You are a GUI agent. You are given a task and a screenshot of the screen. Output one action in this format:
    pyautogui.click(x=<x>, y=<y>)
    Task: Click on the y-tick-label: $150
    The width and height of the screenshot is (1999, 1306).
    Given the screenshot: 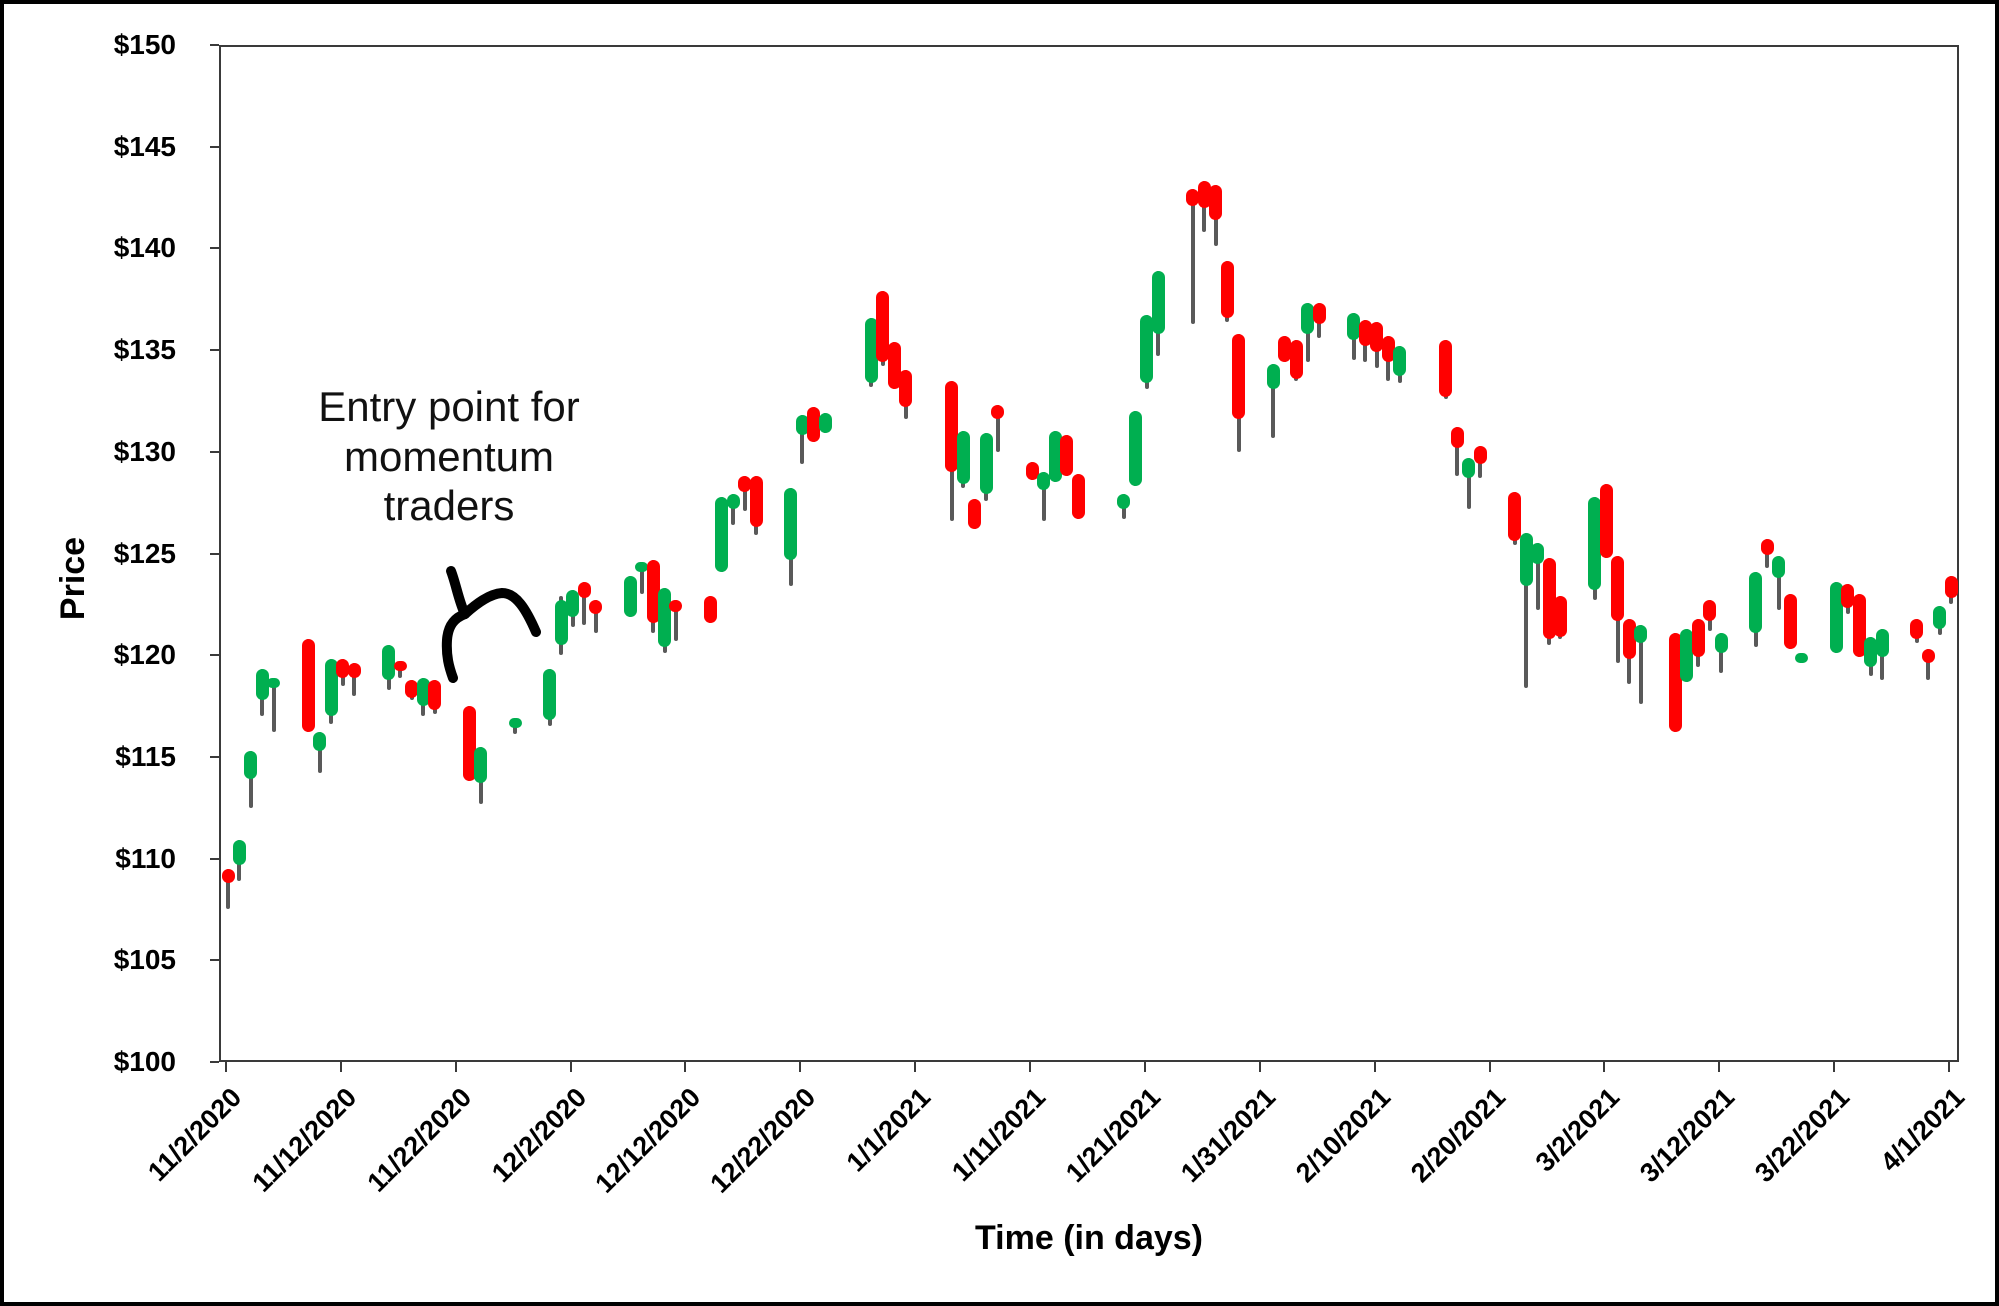 What is the action you would take?
    pyautogui.click(x=144, y=44)
    